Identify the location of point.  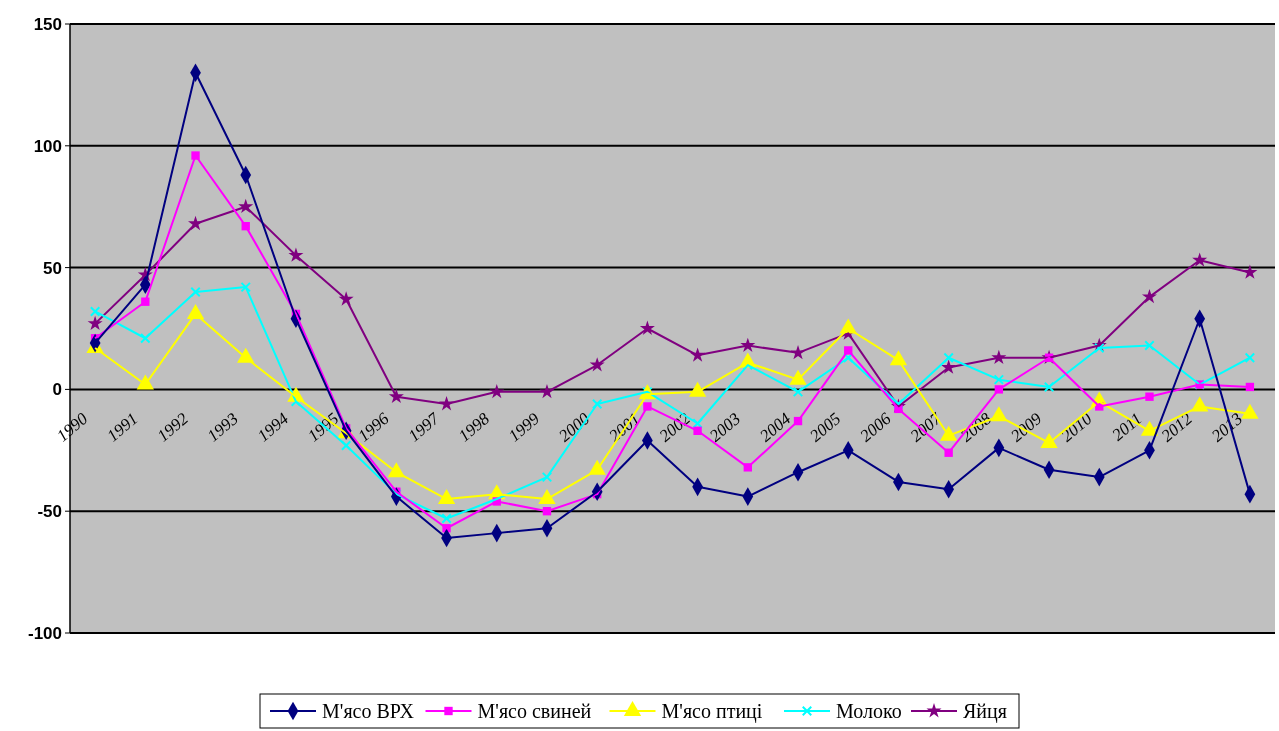
(95, 323).